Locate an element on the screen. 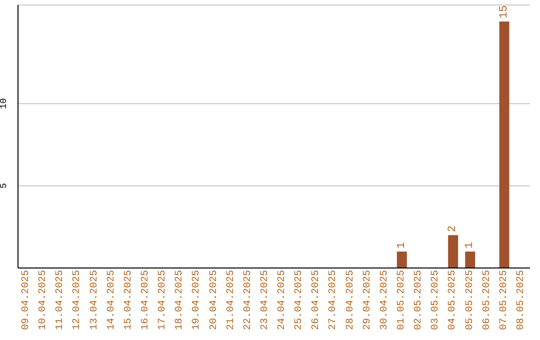 This screenshot has width=540, height=340. x-tick-label: 26.04.2025 is located at coordinates (316, 300).